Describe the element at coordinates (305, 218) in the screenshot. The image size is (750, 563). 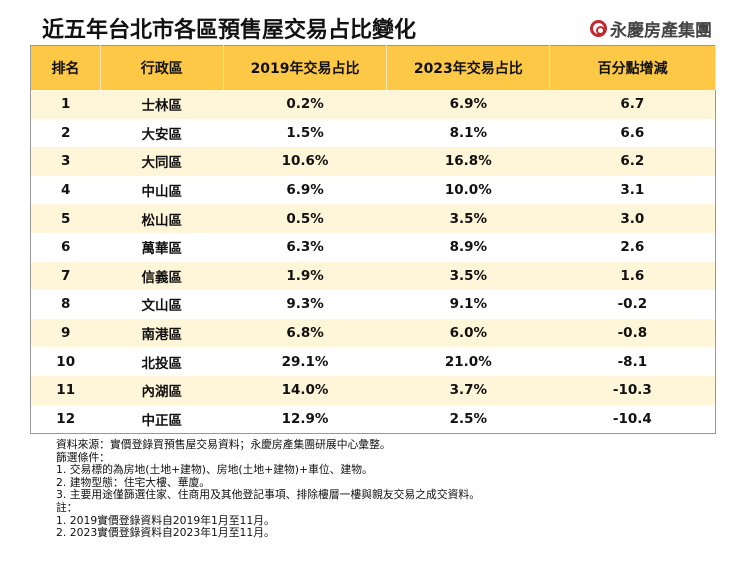
I see `table-cell: 0.5%` at that location.